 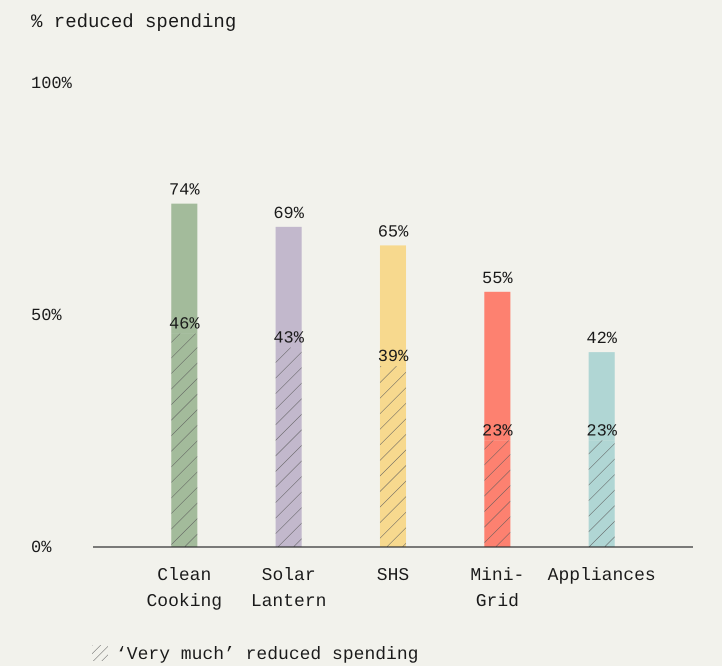 What do you see at coordinates (289, 214) in the screenshot?
I see `total-label: 69%` at bounding box center [289, 214].